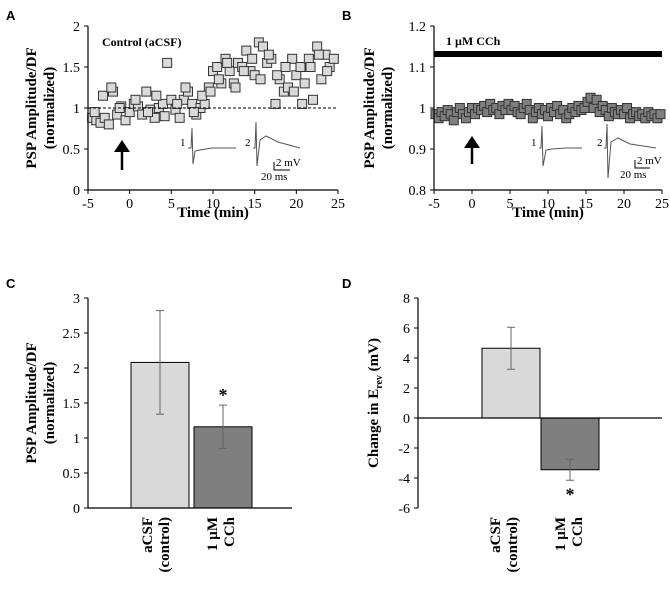 Image resolution: width=670 pixels, height=594 pixels. What do you see at coordinates (213, 83) in the screenshot?
I see `panel-a-points` at bounding box center [213, 83].